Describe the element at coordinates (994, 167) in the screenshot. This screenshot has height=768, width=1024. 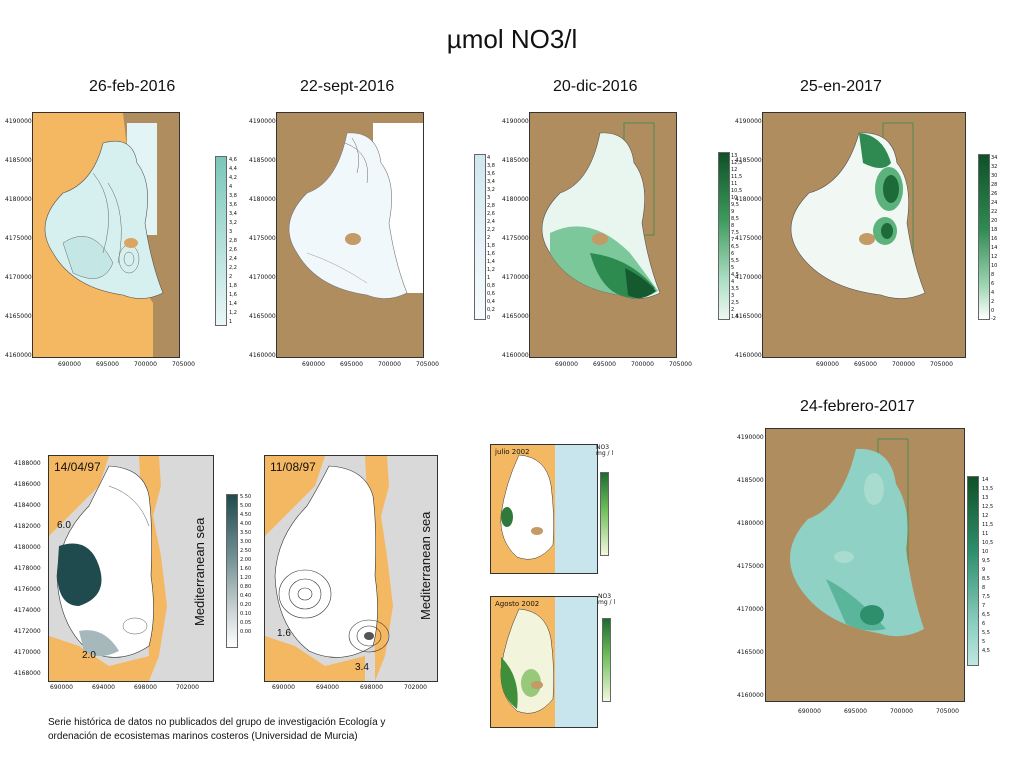
I see `colorbar-label: 32` at that location.